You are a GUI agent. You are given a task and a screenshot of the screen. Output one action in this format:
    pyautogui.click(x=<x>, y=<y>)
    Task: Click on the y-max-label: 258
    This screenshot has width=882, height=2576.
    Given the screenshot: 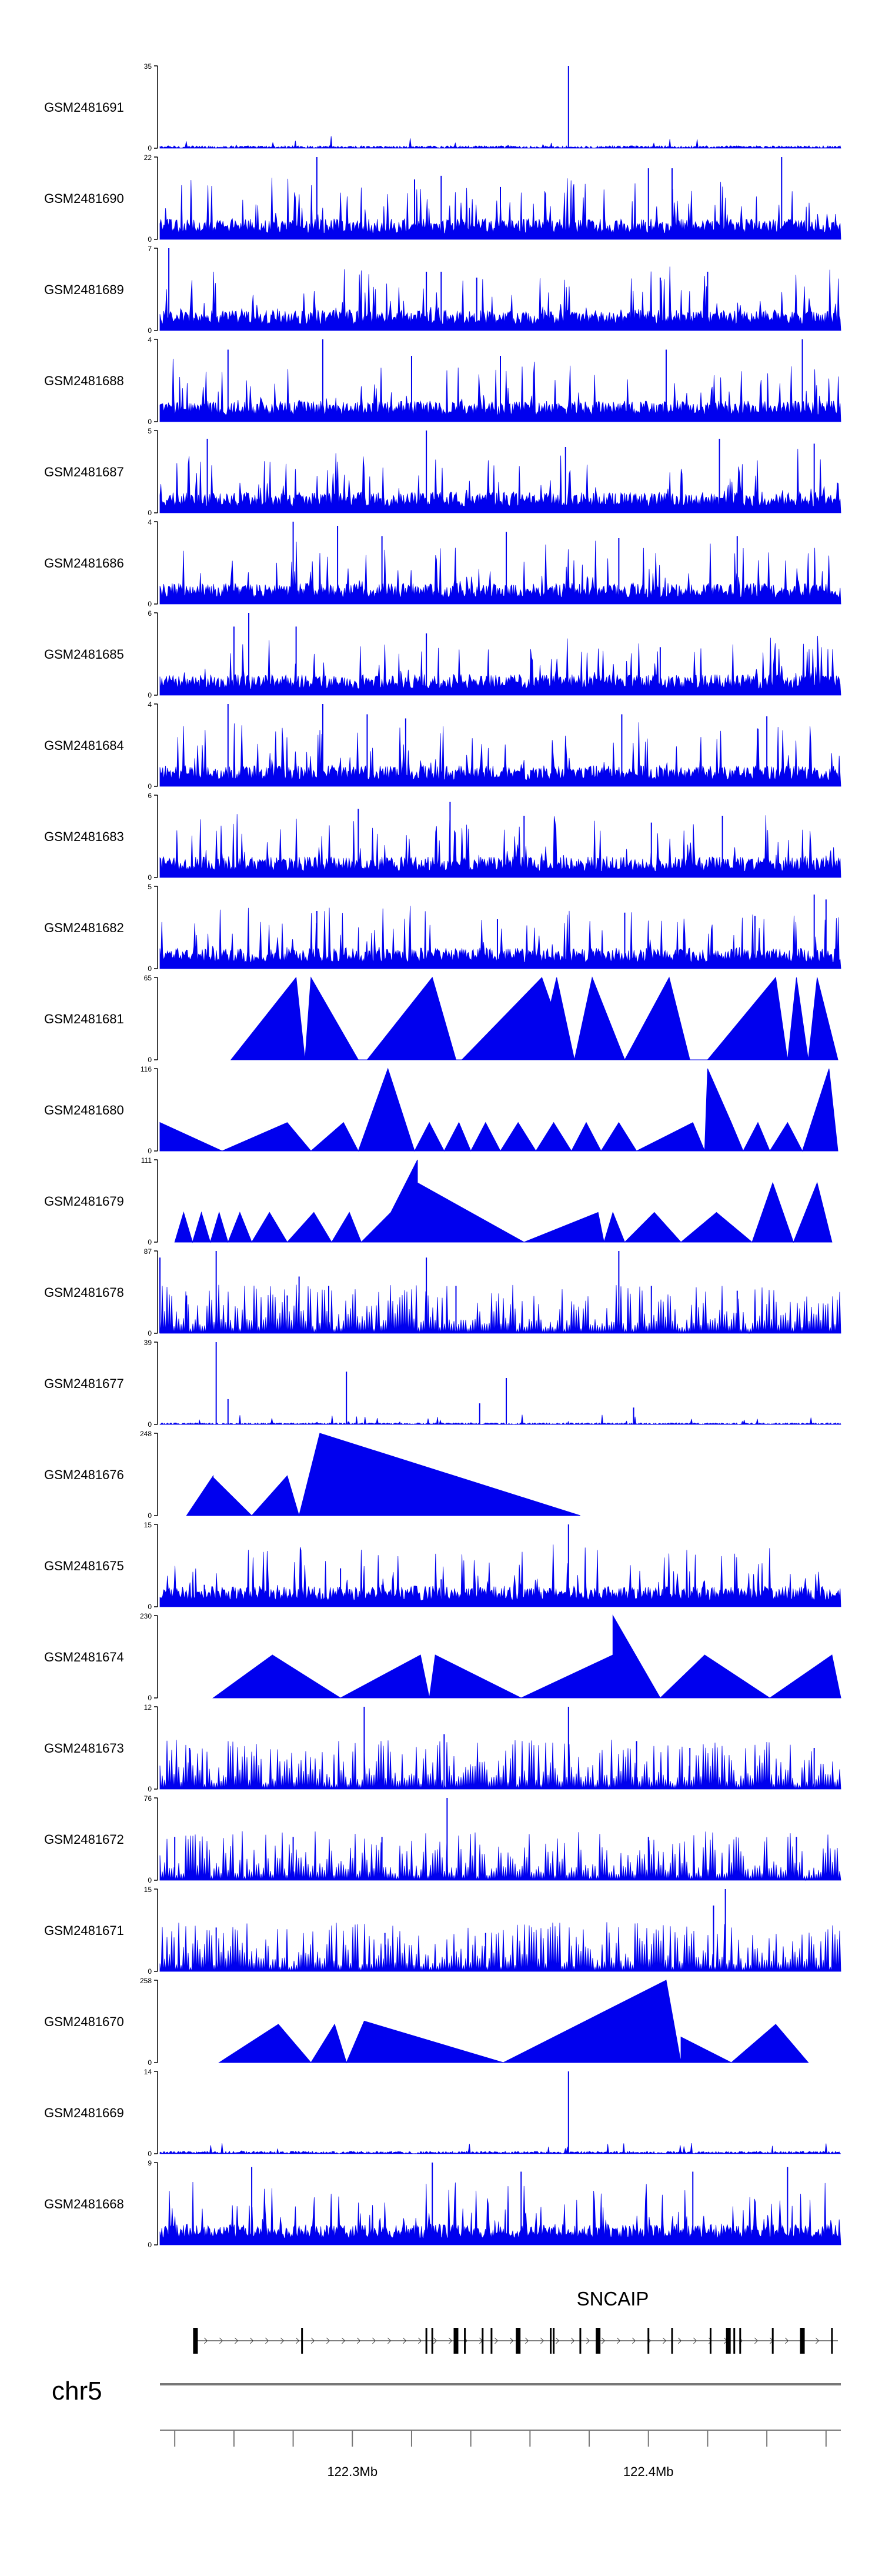 What is the action you would take?
    pyautogui.click(x=146, y=1981)
    